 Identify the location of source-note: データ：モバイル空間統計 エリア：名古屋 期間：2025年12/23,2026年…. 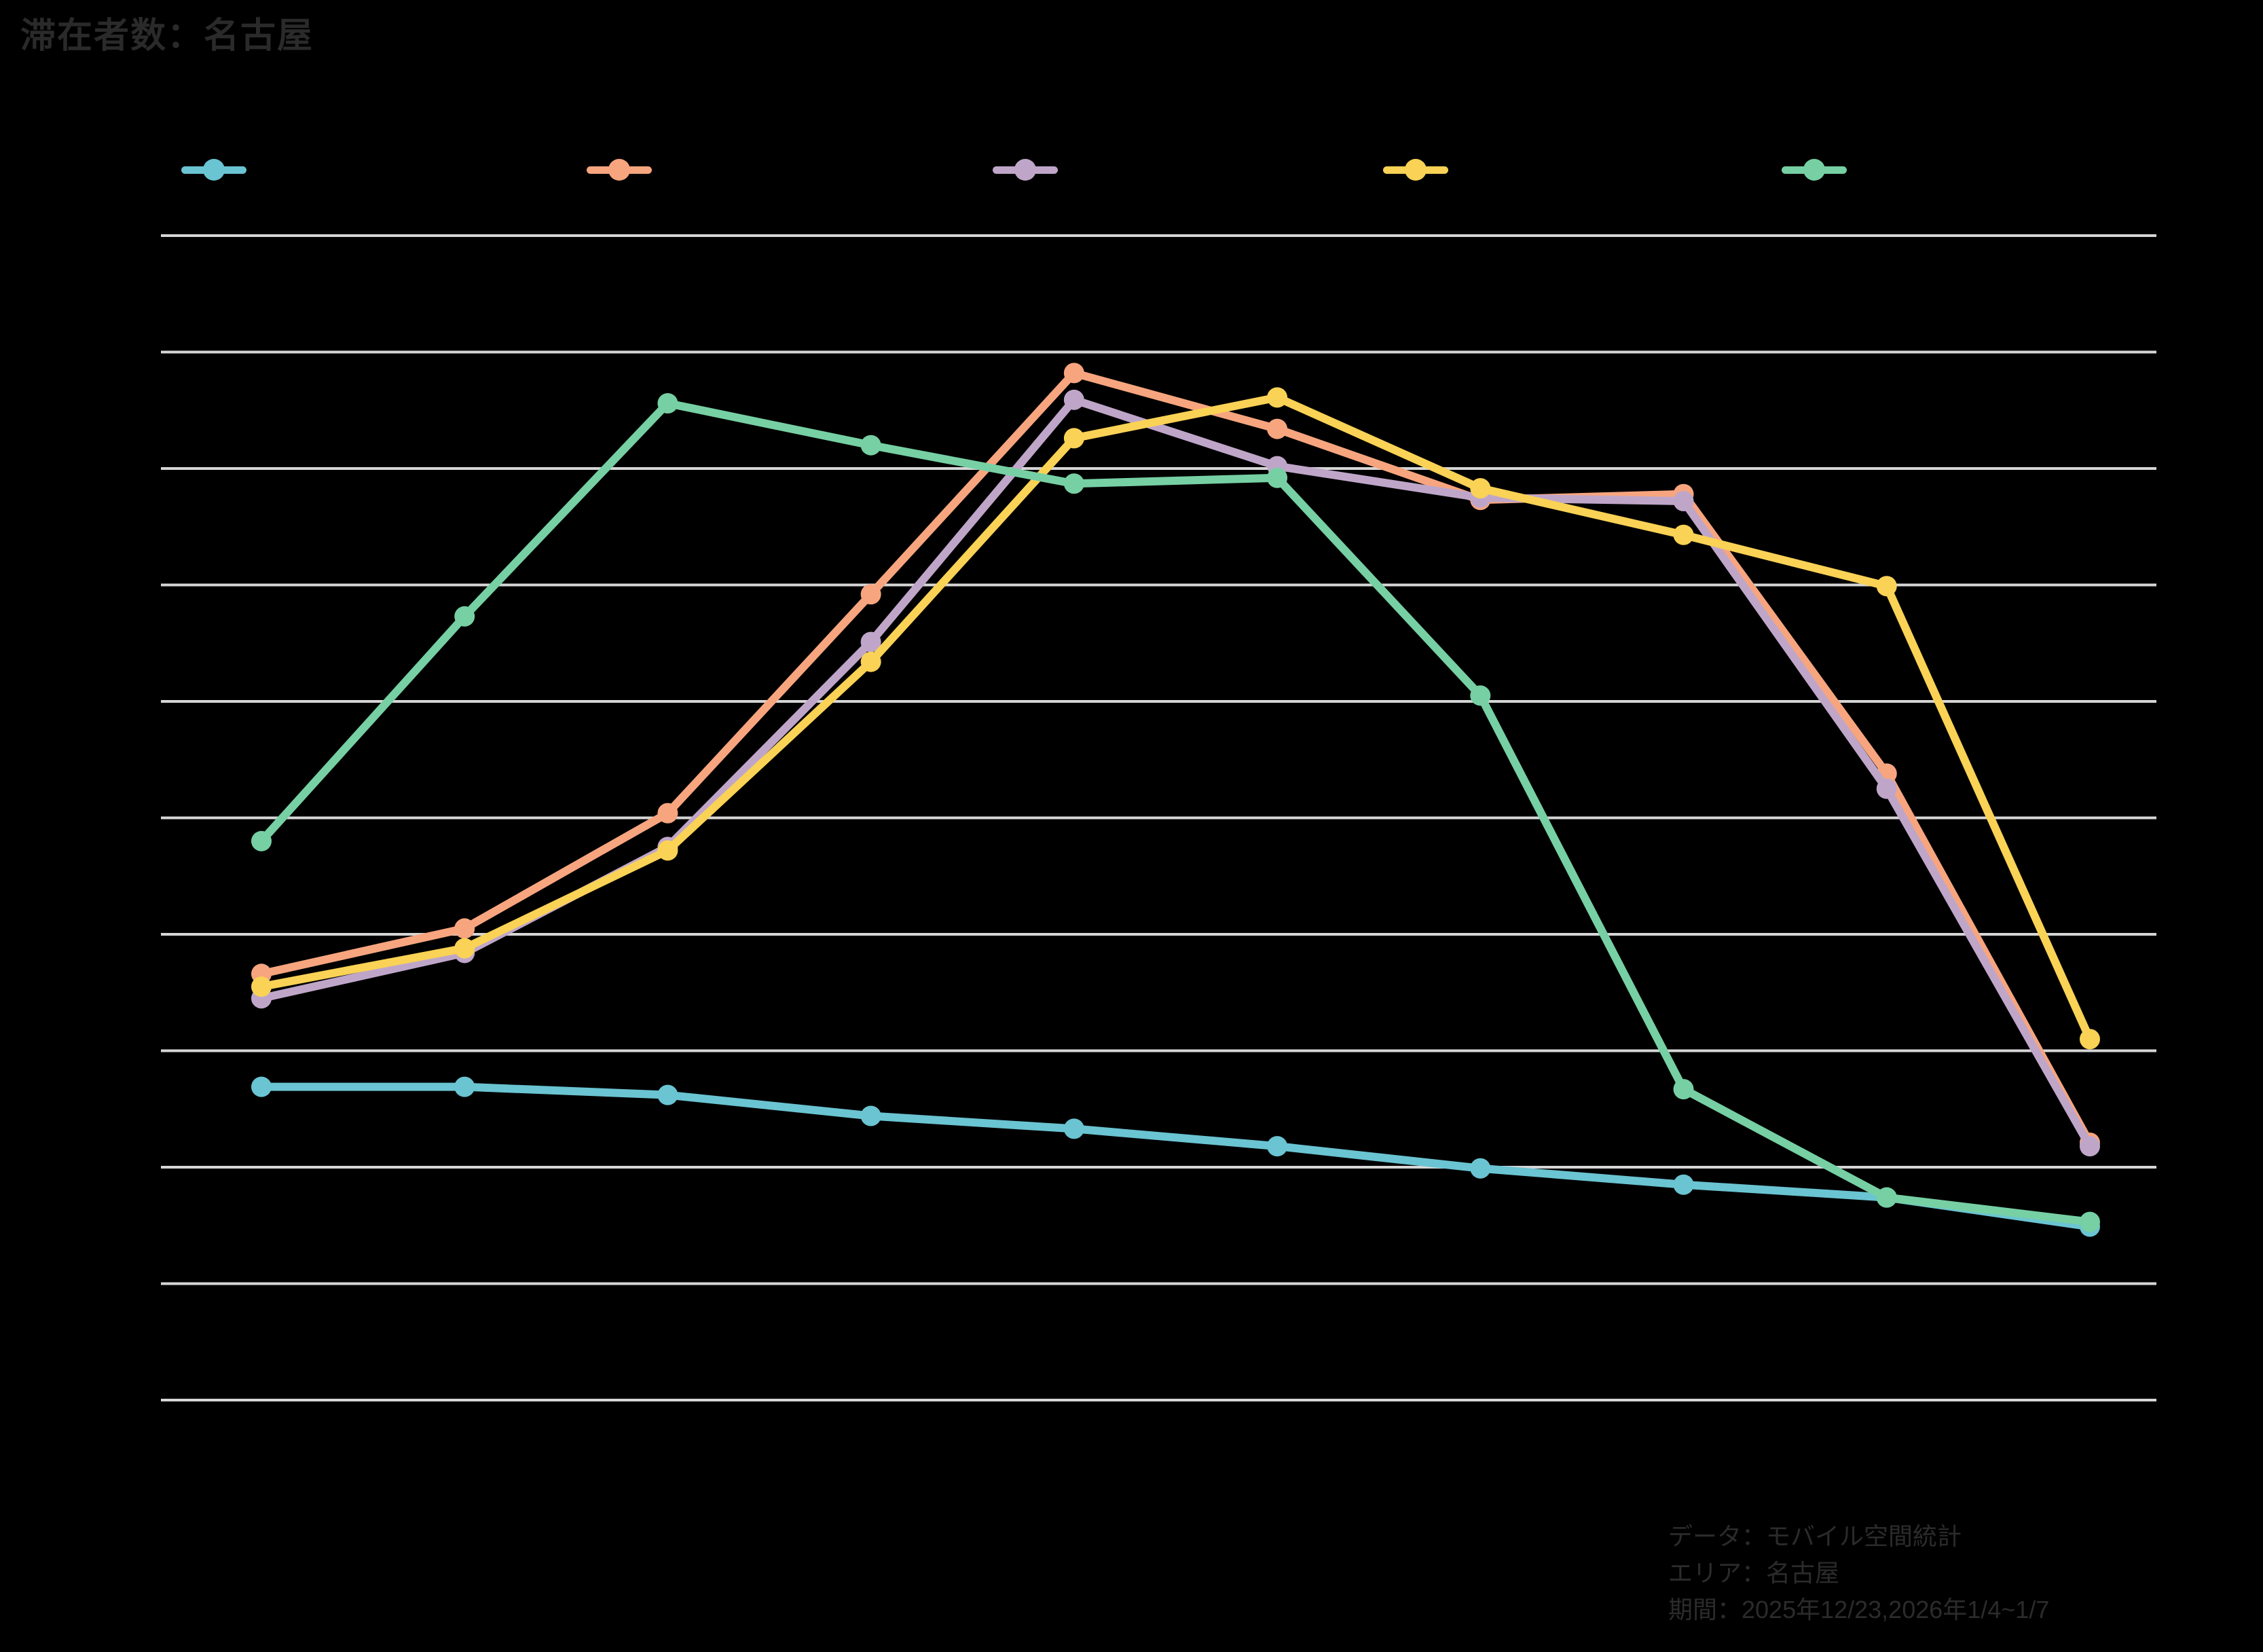
(1858, 1573).